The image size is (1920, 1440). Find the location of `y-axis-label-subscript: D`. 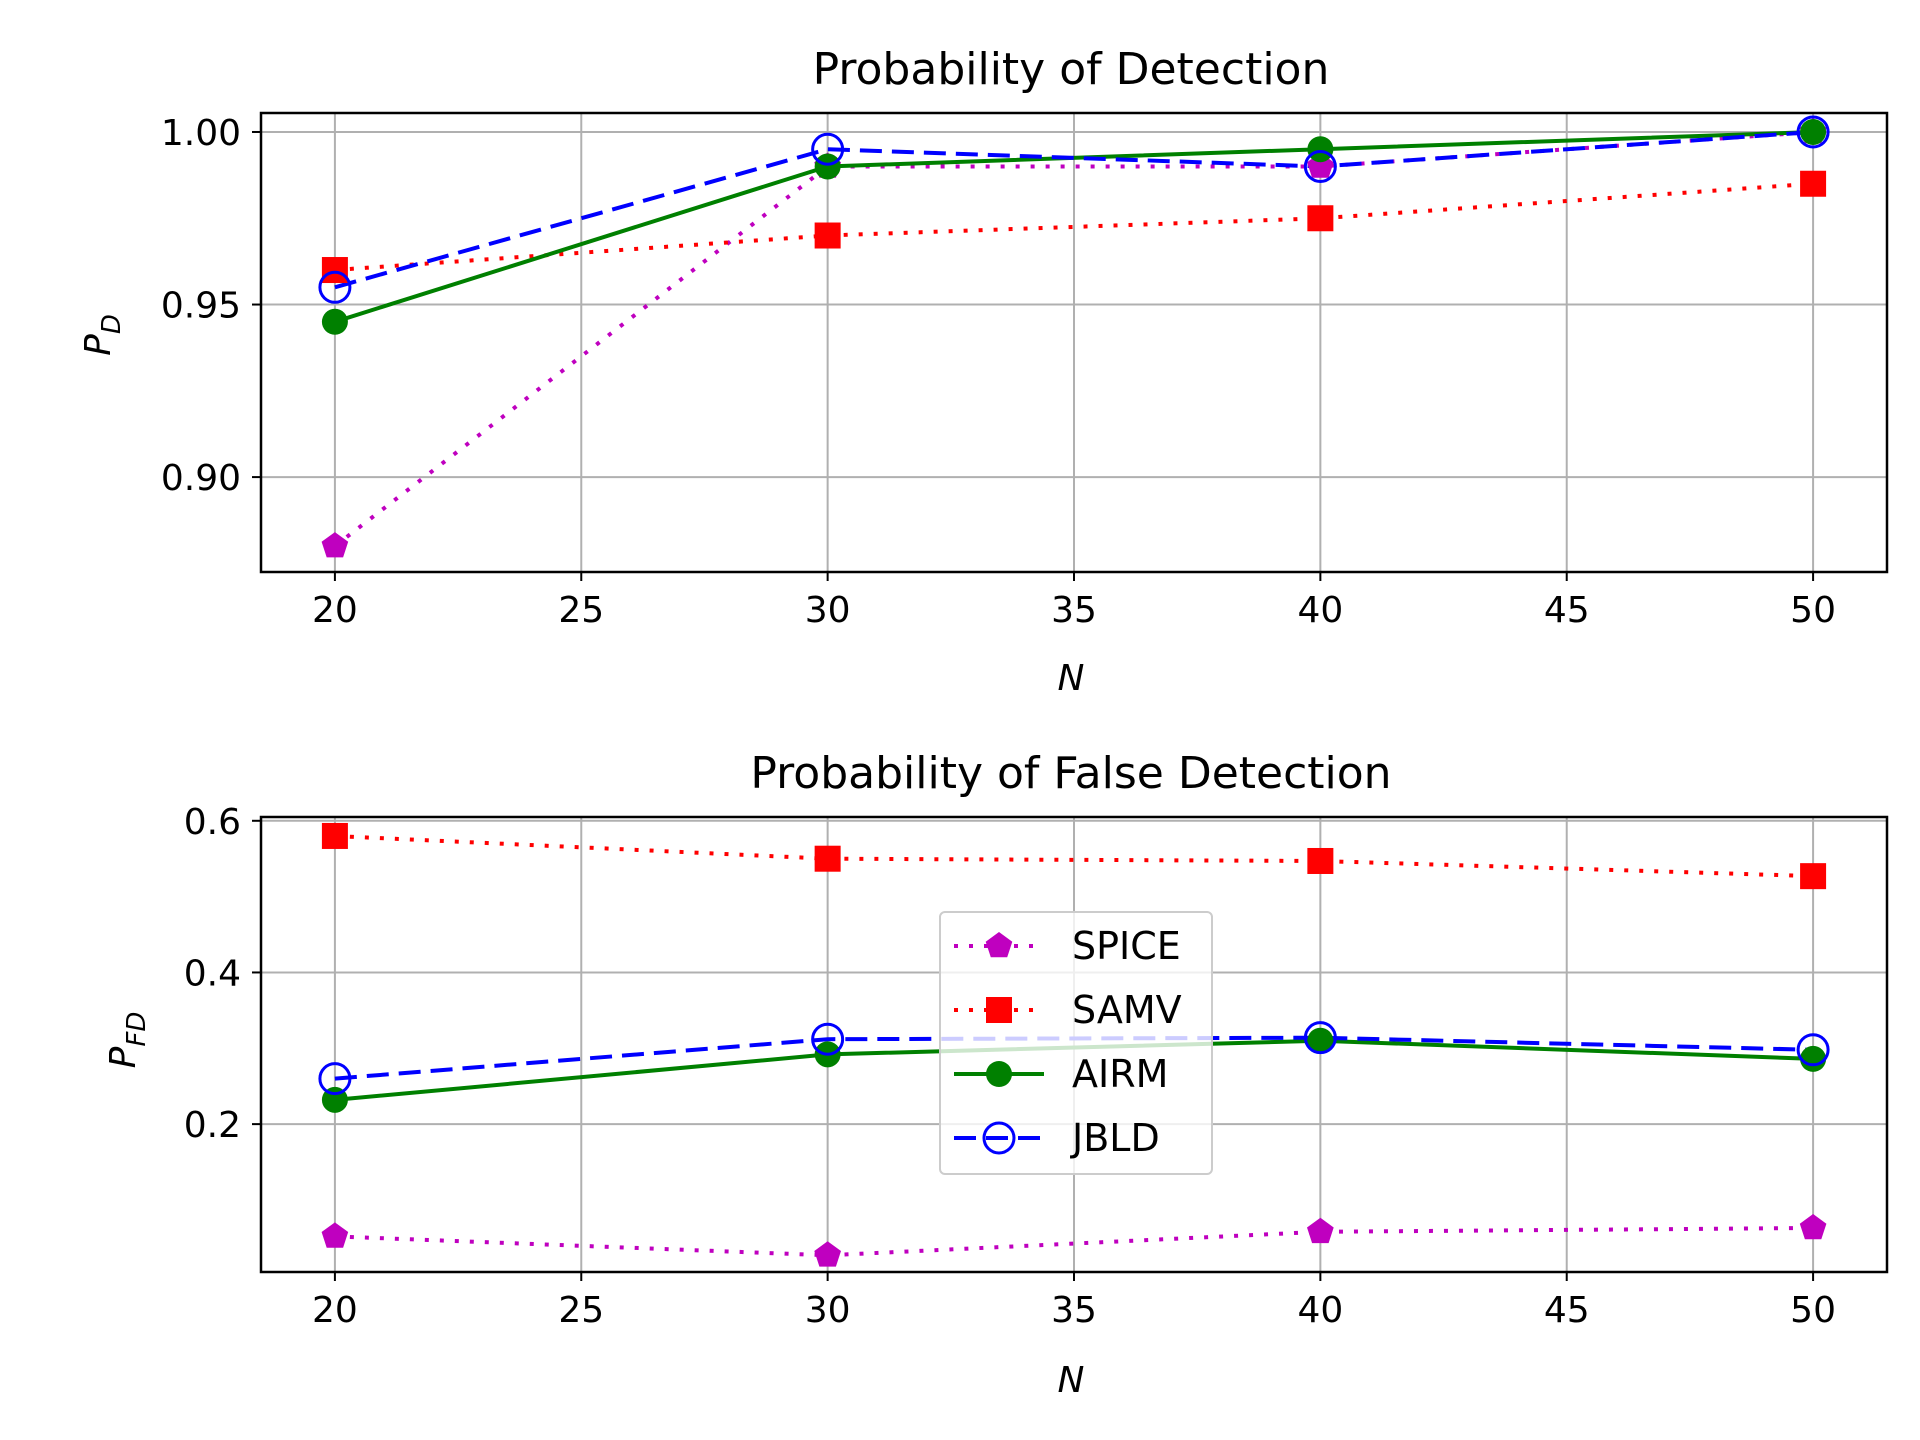

y-axis-label-subscript: D is located at coordinates (112, 324).